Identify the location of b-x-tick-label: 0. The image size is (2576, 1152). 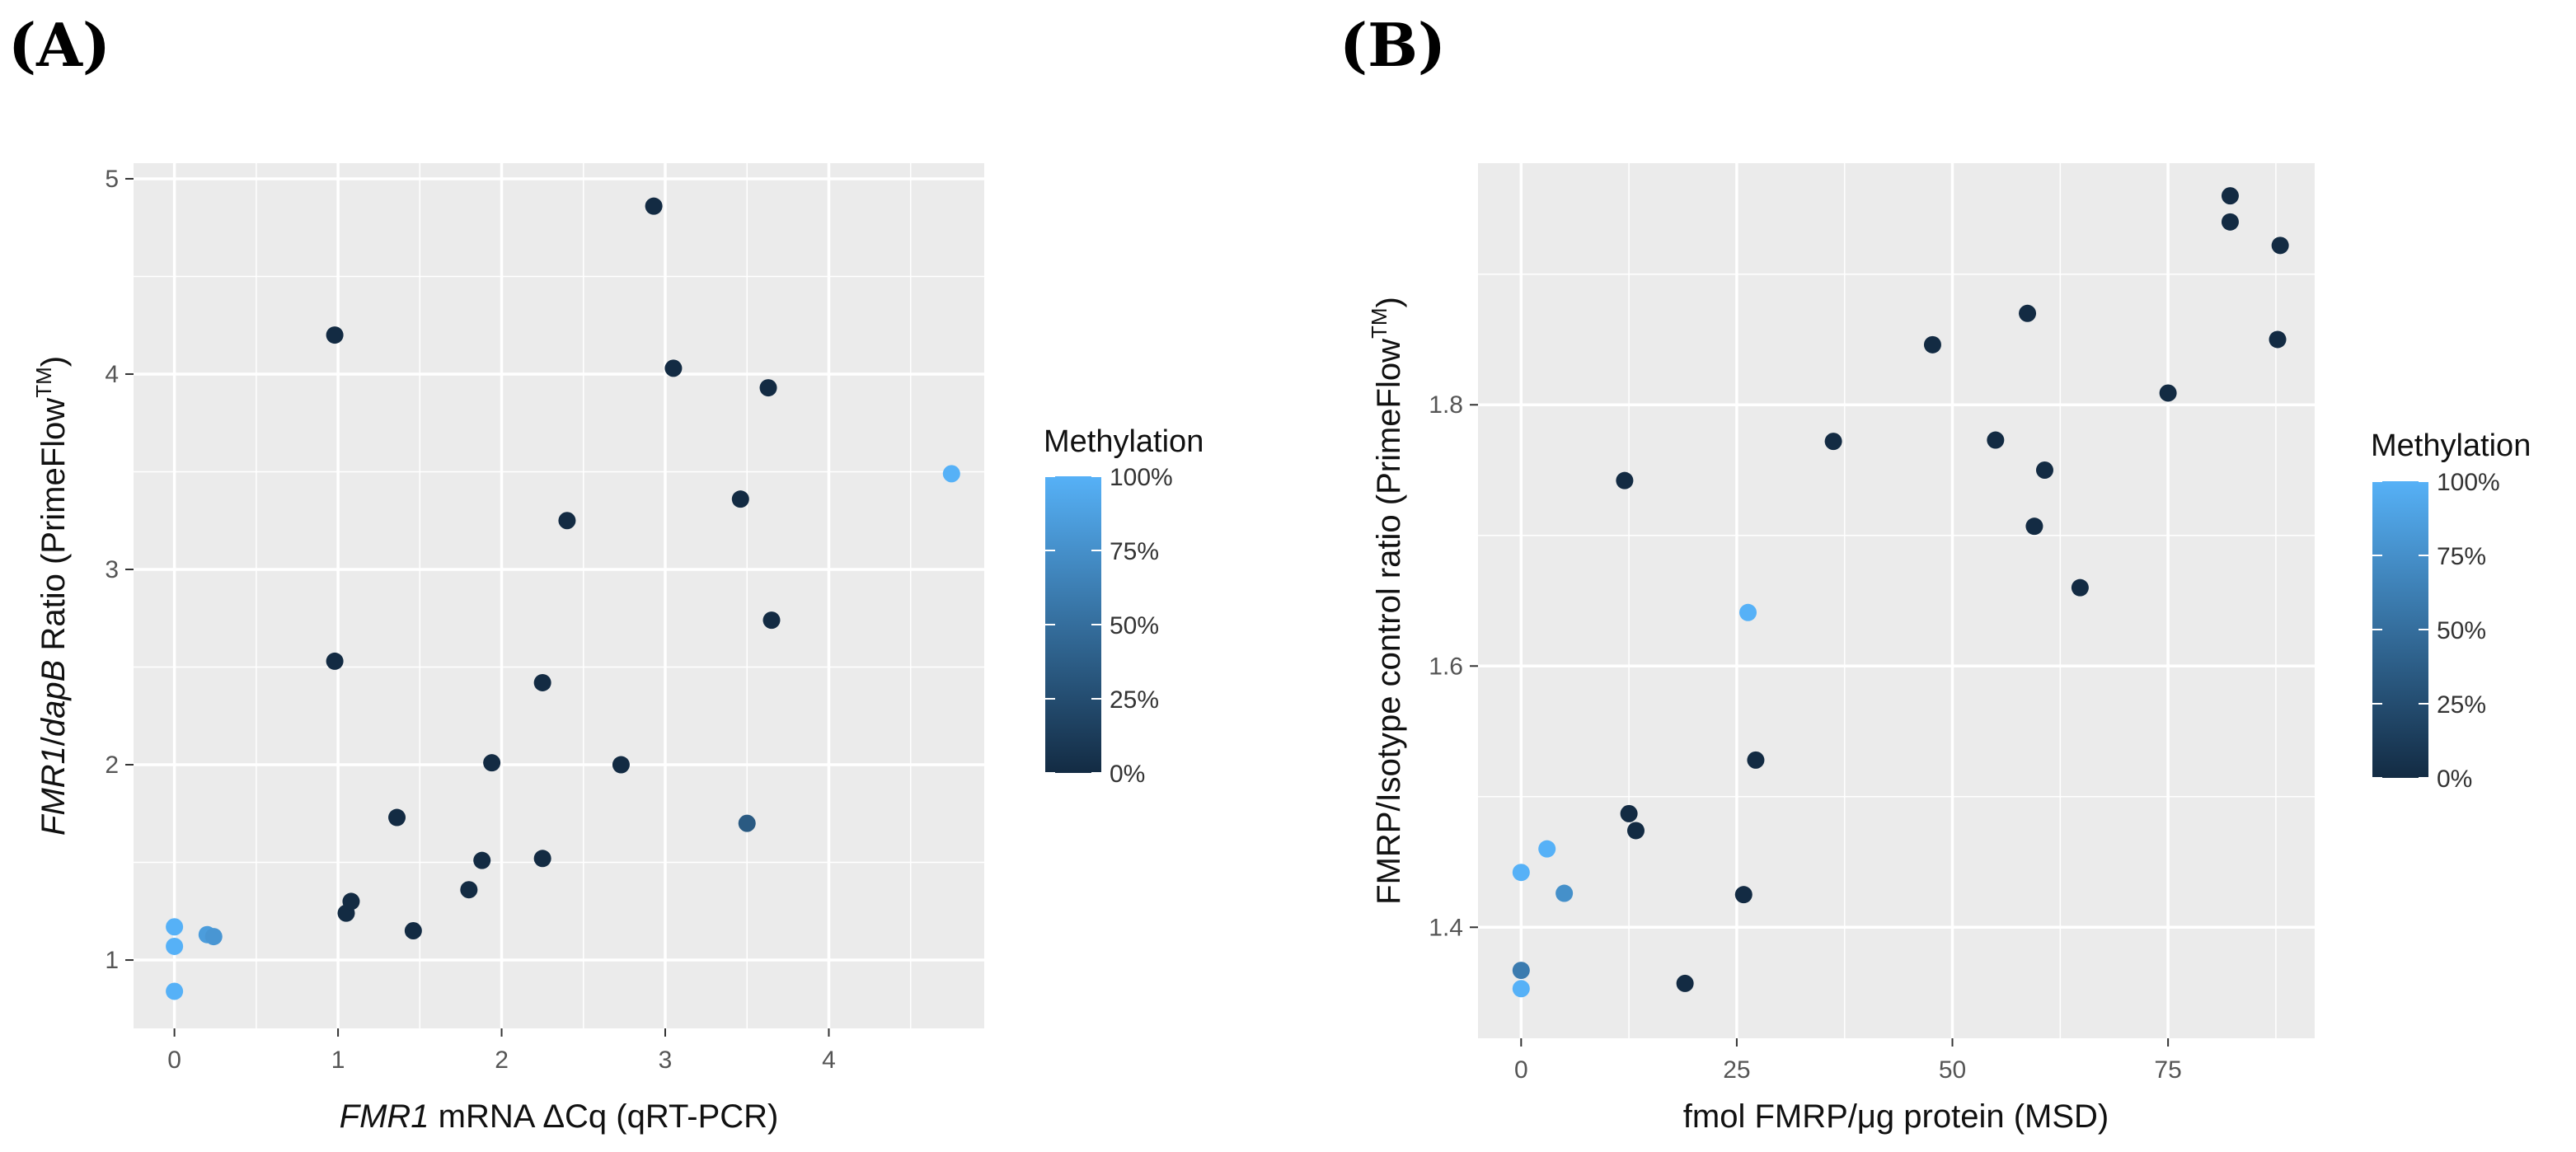
(1521, 1070).